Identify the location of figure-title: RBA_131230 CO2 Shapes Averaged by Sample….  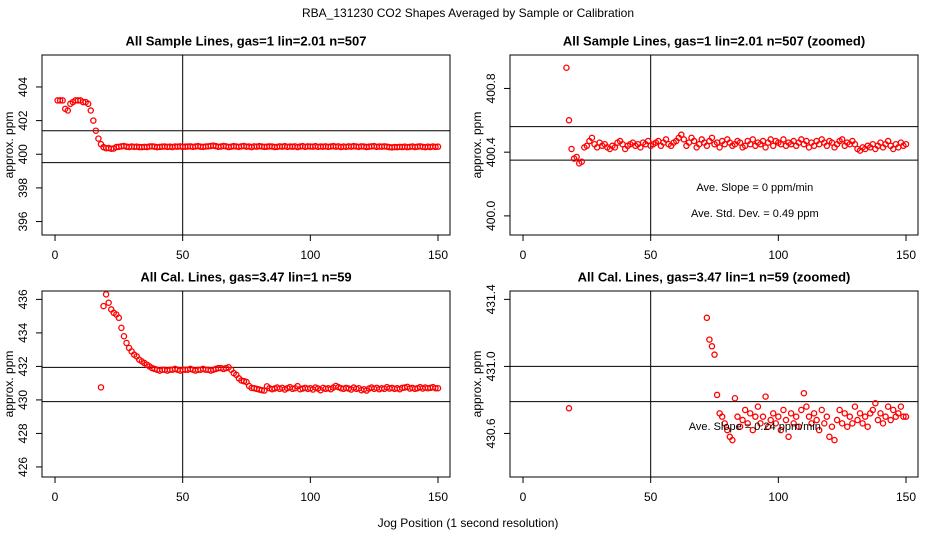
(468, 13).